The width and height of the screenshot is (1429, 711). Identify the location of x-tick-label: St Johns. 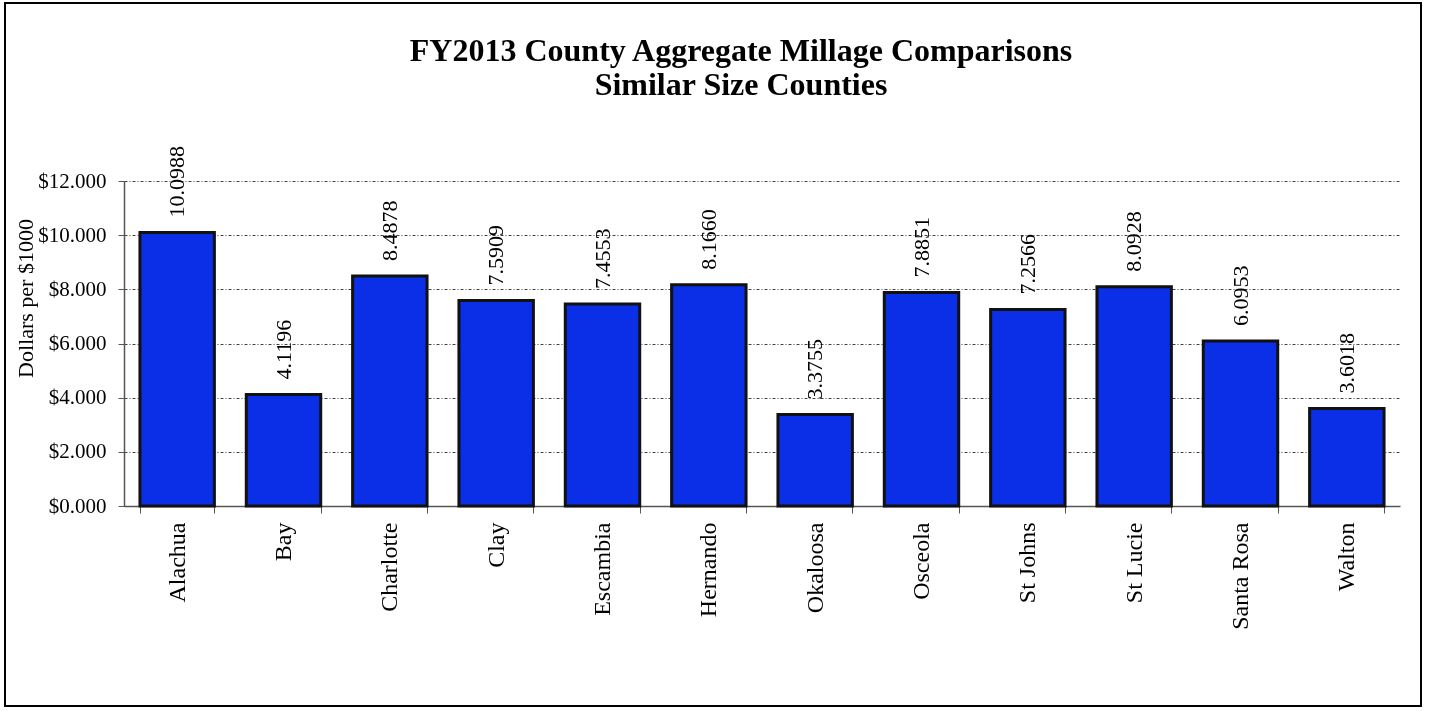
(1027, 563).